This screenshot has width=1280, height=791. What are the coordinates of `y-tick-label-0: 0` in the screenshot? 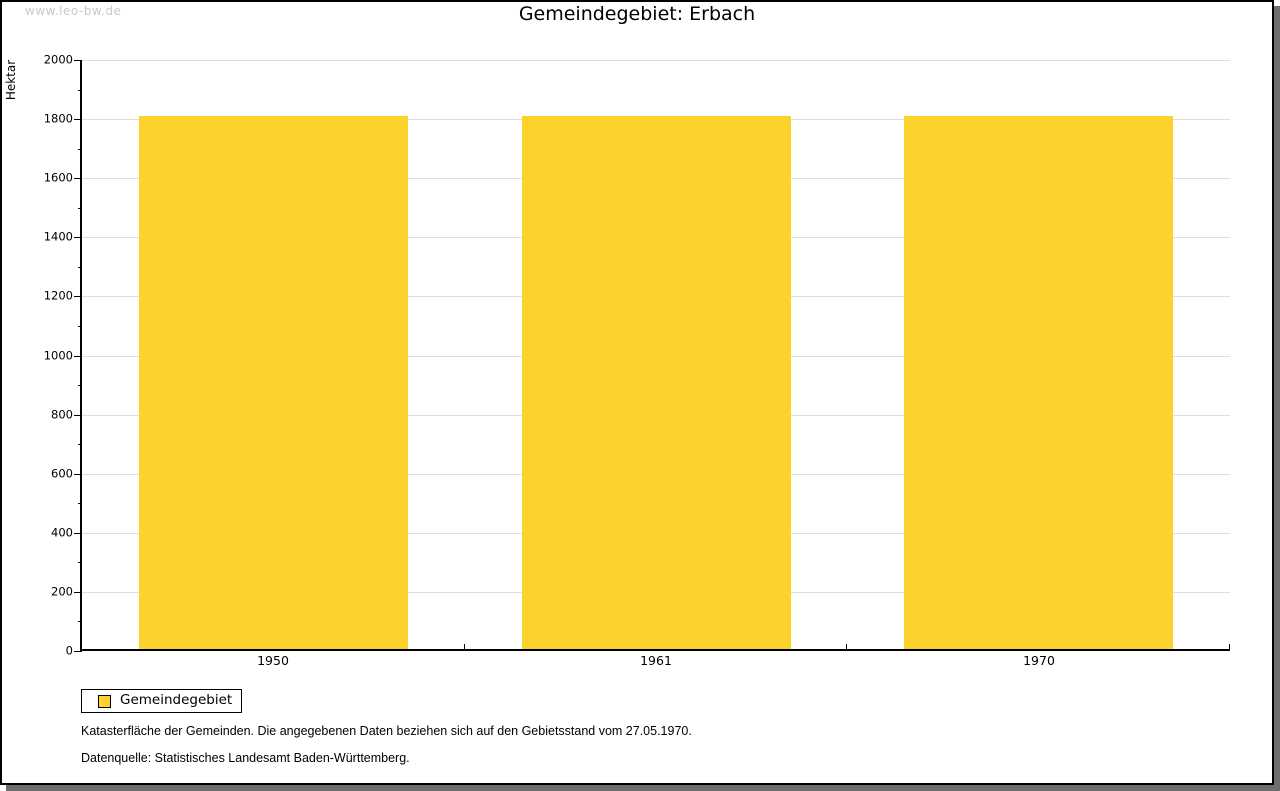 It's located at (69, 650).